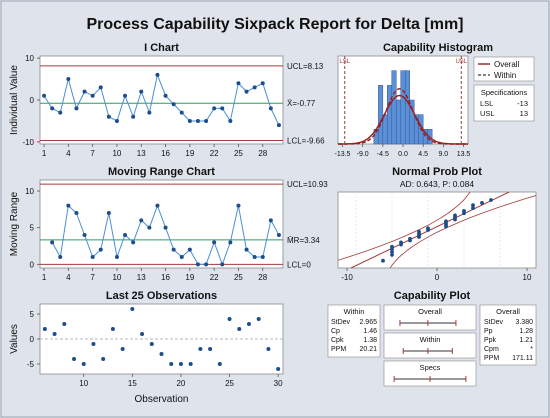  Describe the element at coordinates (165, 153) in the screenshot. I see `i_chart-xtick-label: 16` at that location.